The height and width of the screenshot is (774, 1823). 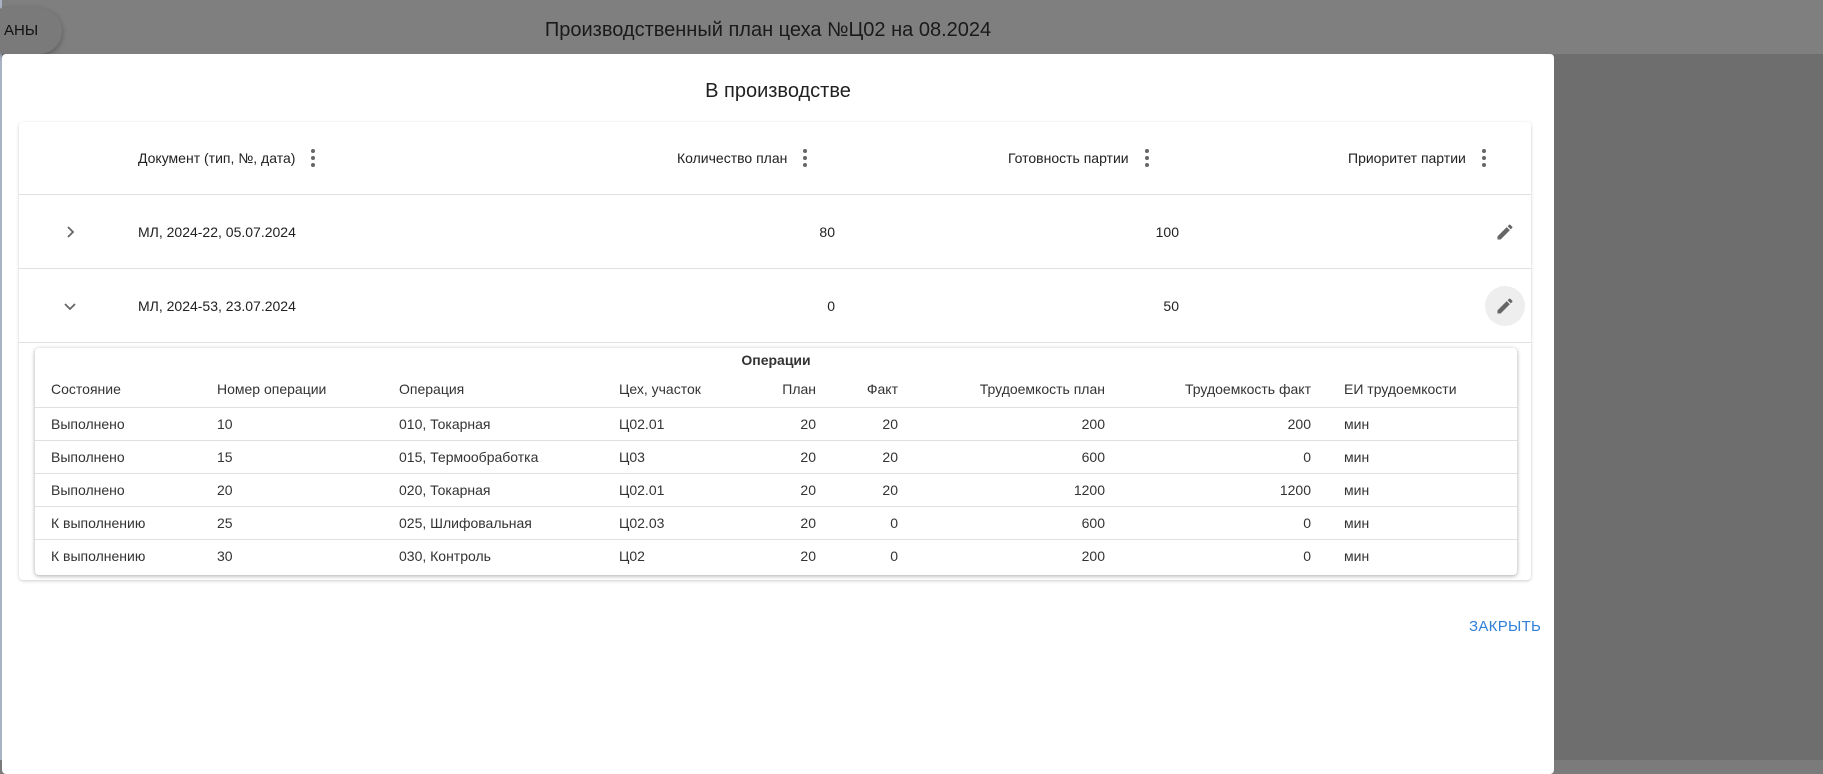 What do you see at coordinates (1407, 158) in the screenshot?
I see `column-label: Приоритет партии` at bounding box center [1407, 158].